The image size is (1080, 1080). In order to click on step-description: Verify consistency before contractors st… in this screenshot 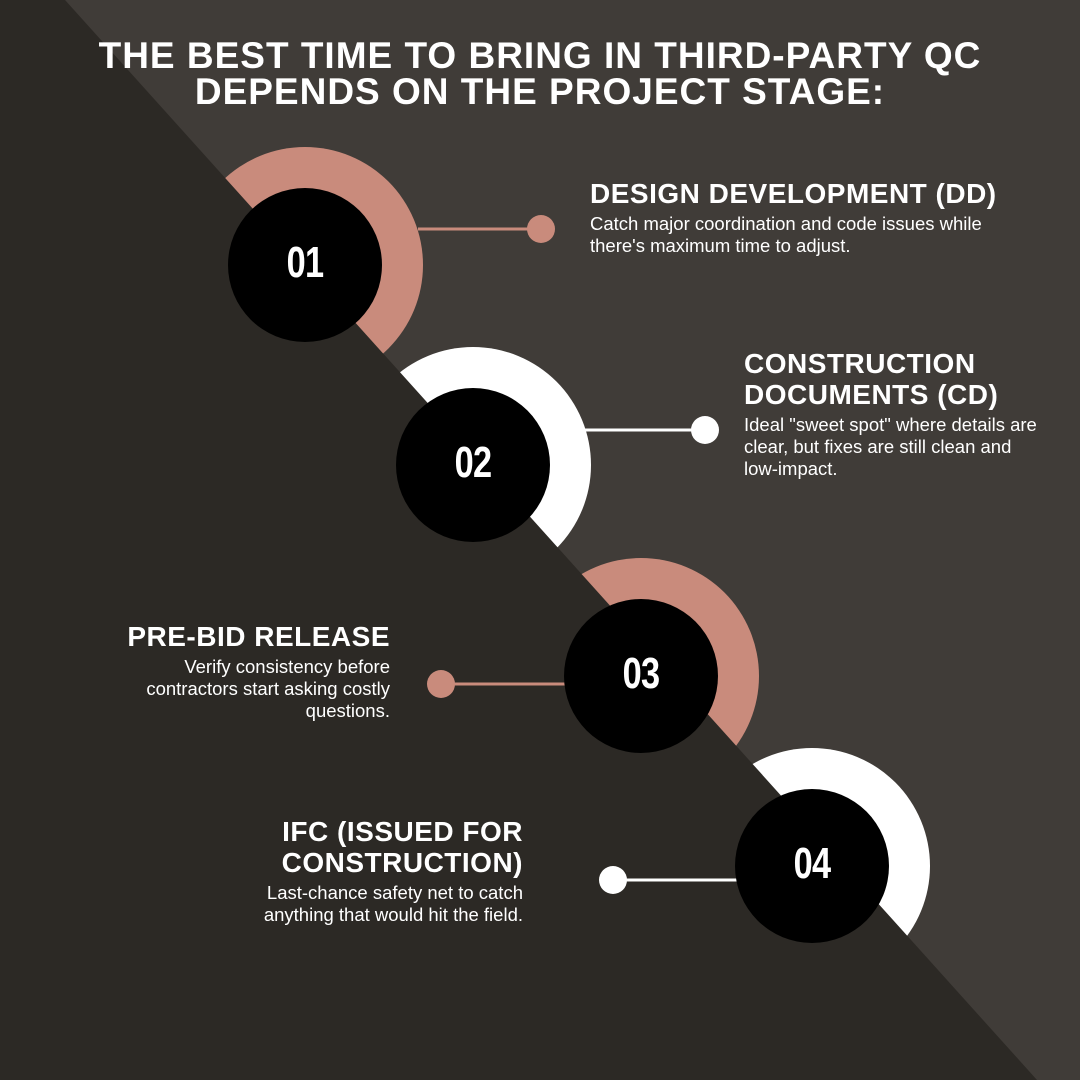, I will do `click(268, 688)`.